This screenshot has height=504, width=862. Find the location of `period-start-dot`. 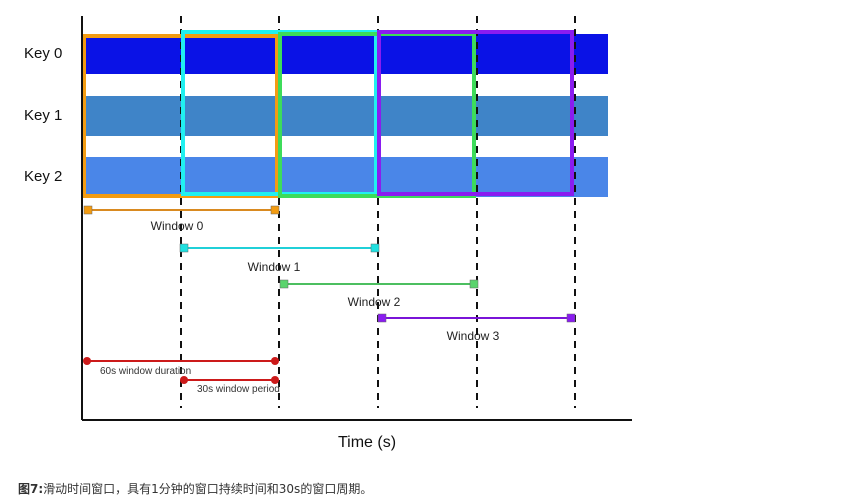

period-start-dot is located at coordinates (184, 380).